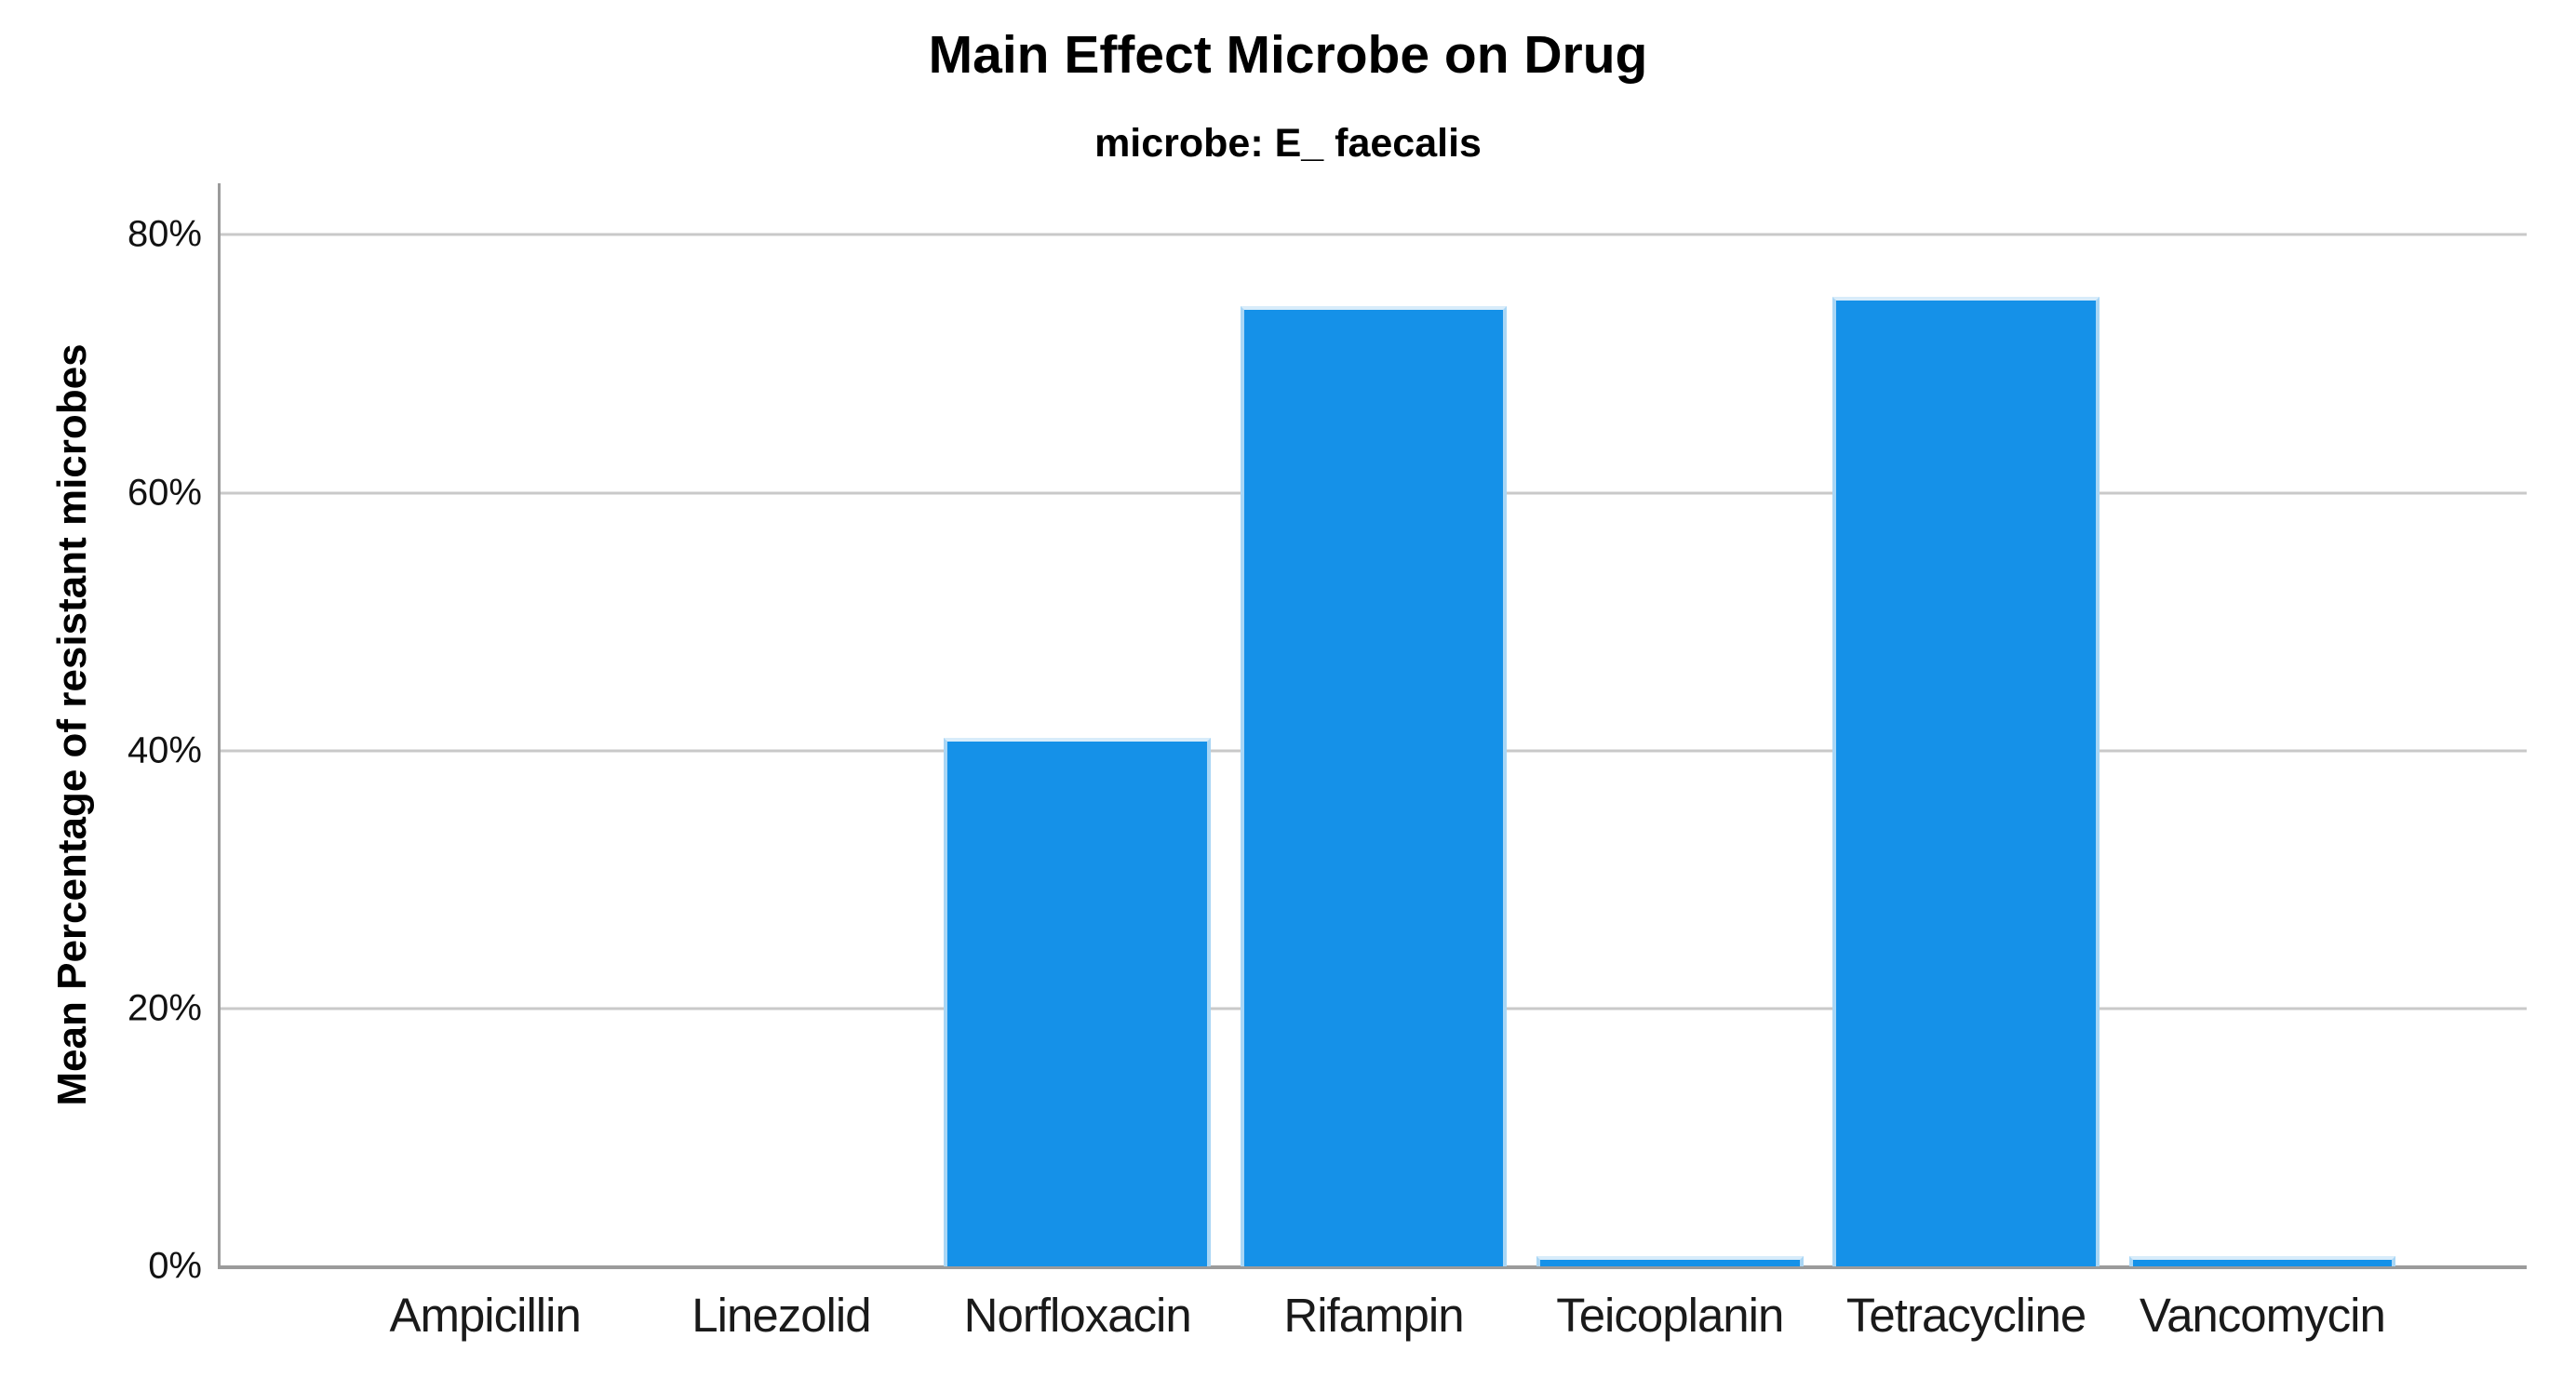  Describe the element at coordinates (1966, 781) in the screenshot. I see `bar-tetracycline` at that location.